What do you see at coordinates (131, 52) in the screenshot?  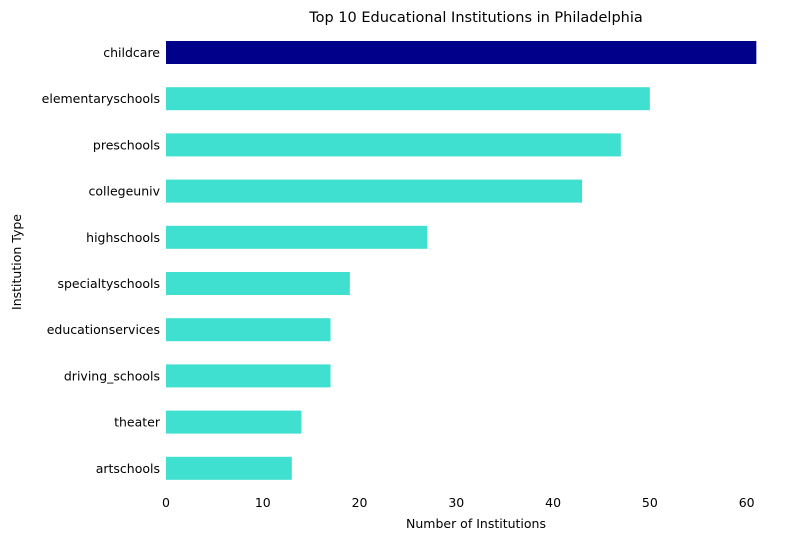 I see `category-label-childcare: childcare` at bounding box center [131, 52].